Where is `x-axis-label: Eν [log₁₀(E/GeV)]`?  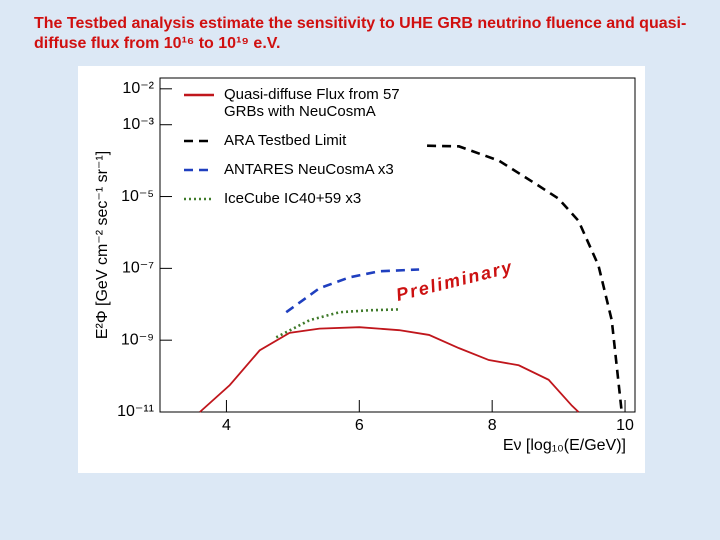 x-axis-label: Eν [log₁₀(E/GeV)] is located at coordinates (564, 445).